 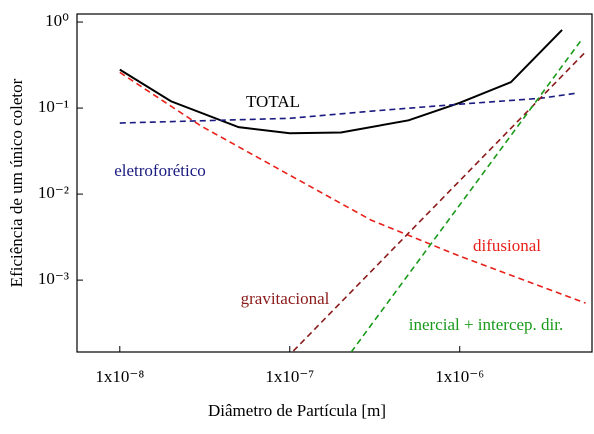 I want to click on y-axis-label: Eficiência de um único coletor, so click(x=16, y=182).